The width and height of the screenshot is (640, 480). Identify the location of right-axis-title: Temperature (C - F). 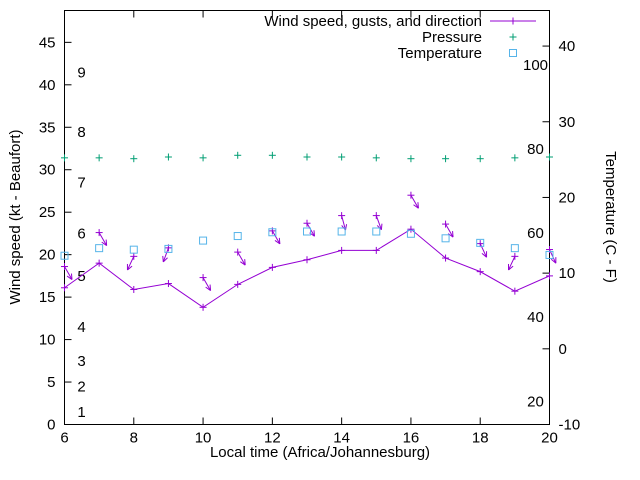
(610, 217).